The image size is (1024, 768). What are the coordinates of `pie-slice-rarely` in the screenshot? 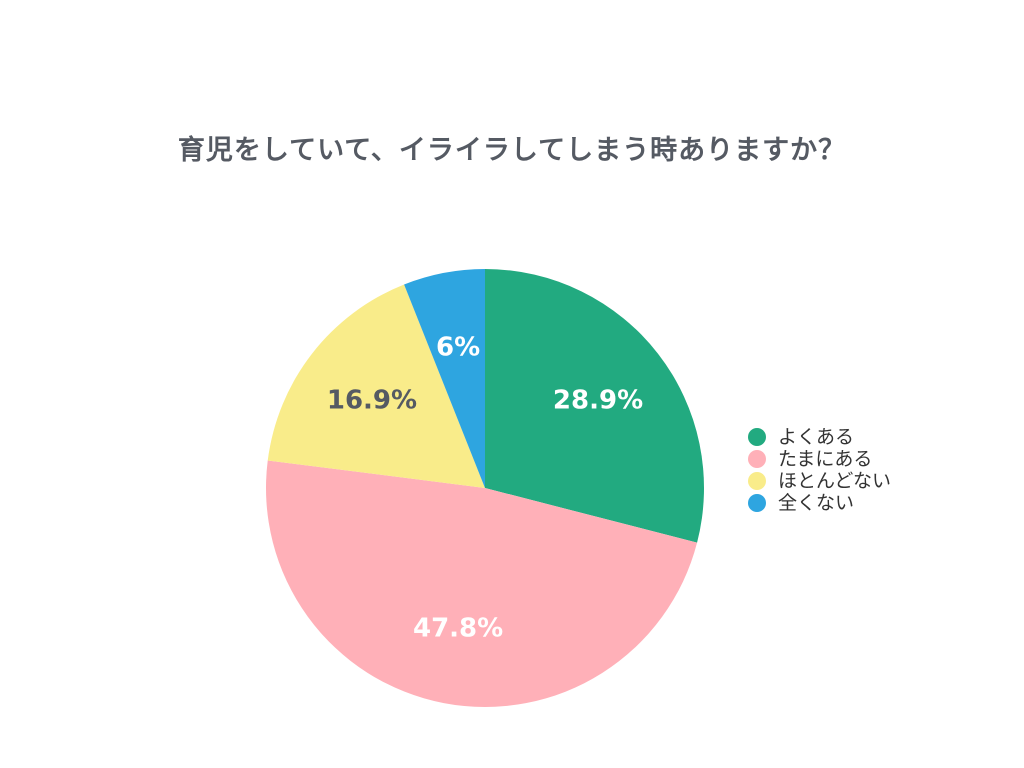 It's located at (376, 386).